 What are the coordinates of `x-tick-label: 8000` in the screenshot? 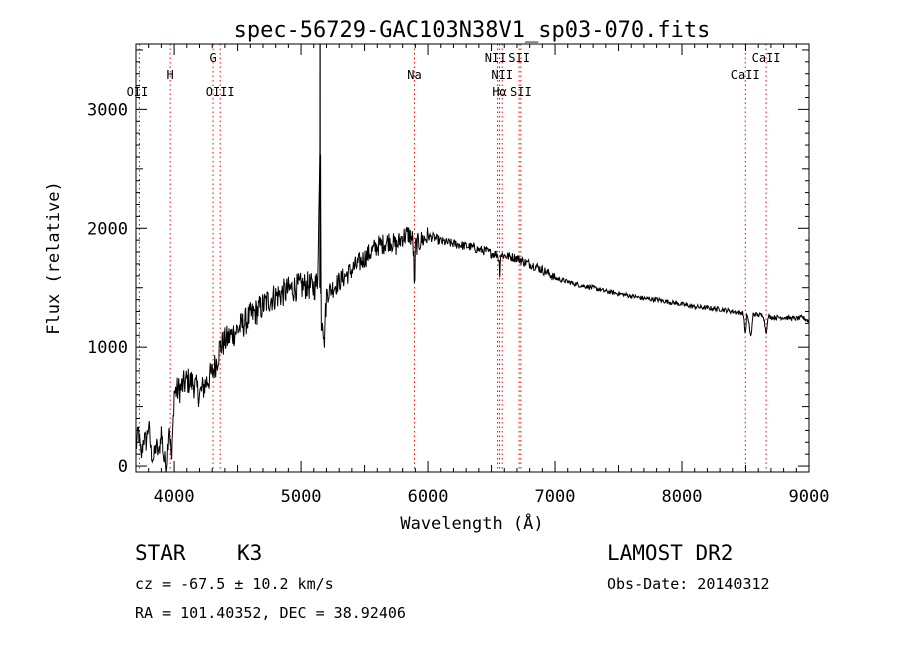 It's located at (682, 497).